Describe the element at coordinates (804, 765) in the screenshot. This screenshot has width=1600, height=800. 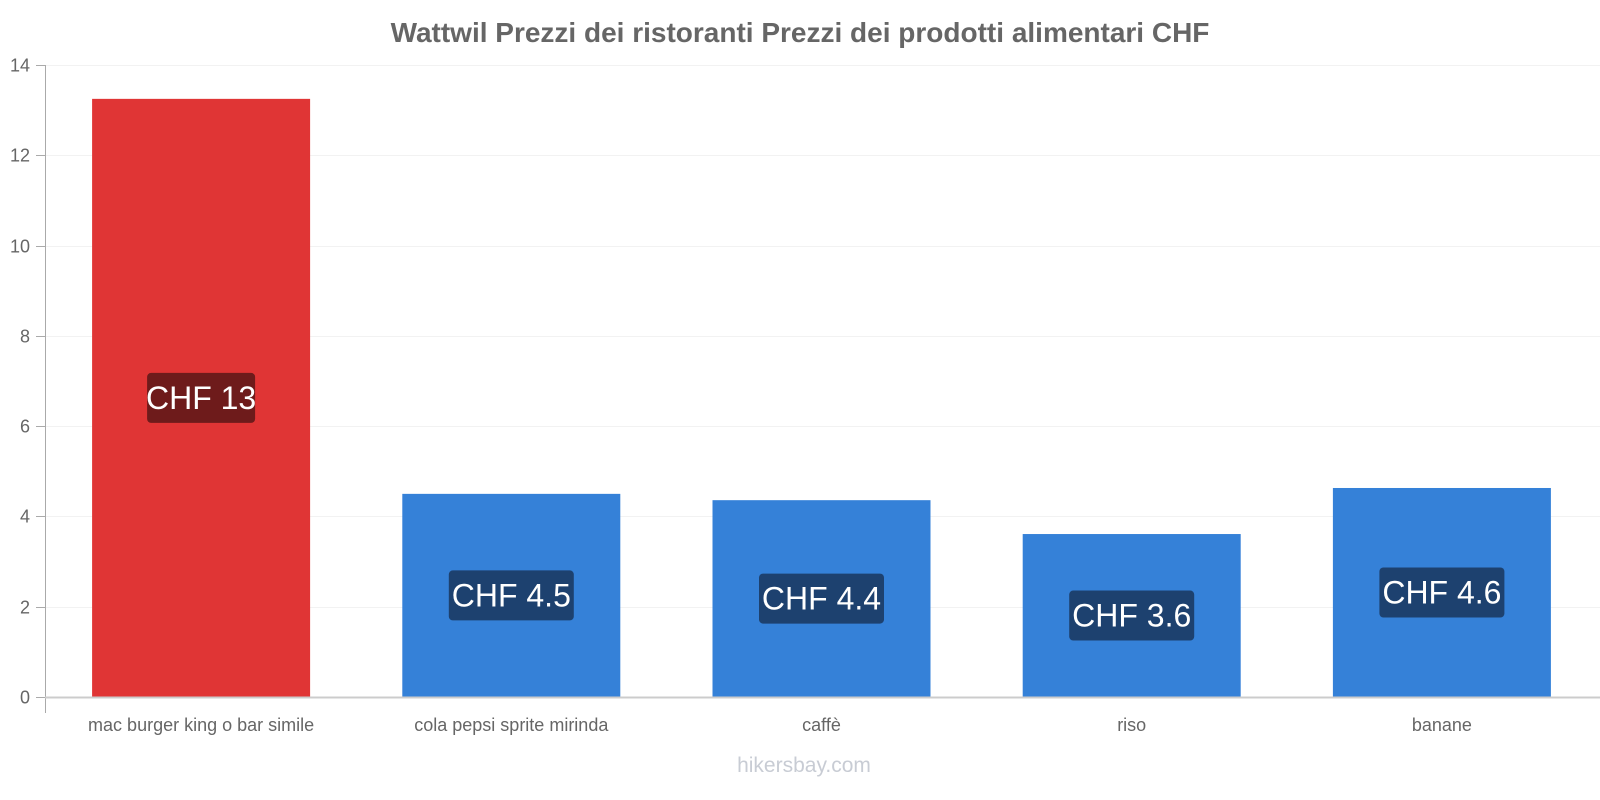
I see `watermark: hikersbay.com` at that location.